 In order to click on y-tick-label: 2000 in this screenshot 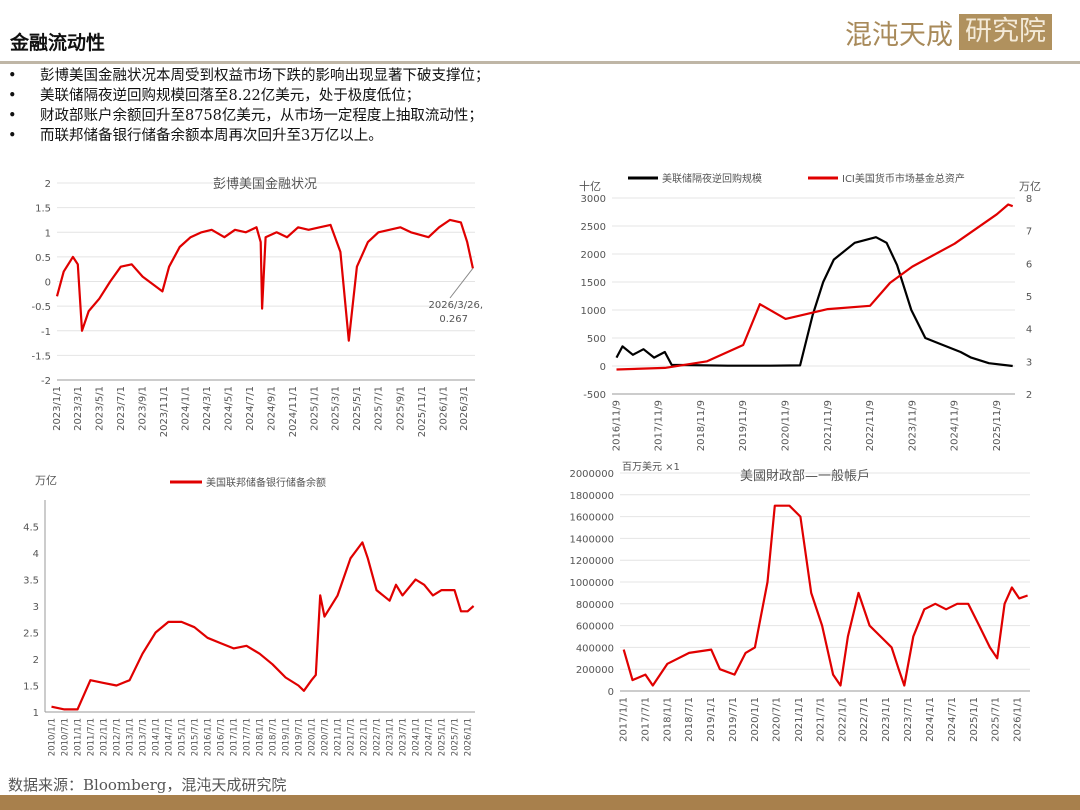, I will do `click(593, 255)`.